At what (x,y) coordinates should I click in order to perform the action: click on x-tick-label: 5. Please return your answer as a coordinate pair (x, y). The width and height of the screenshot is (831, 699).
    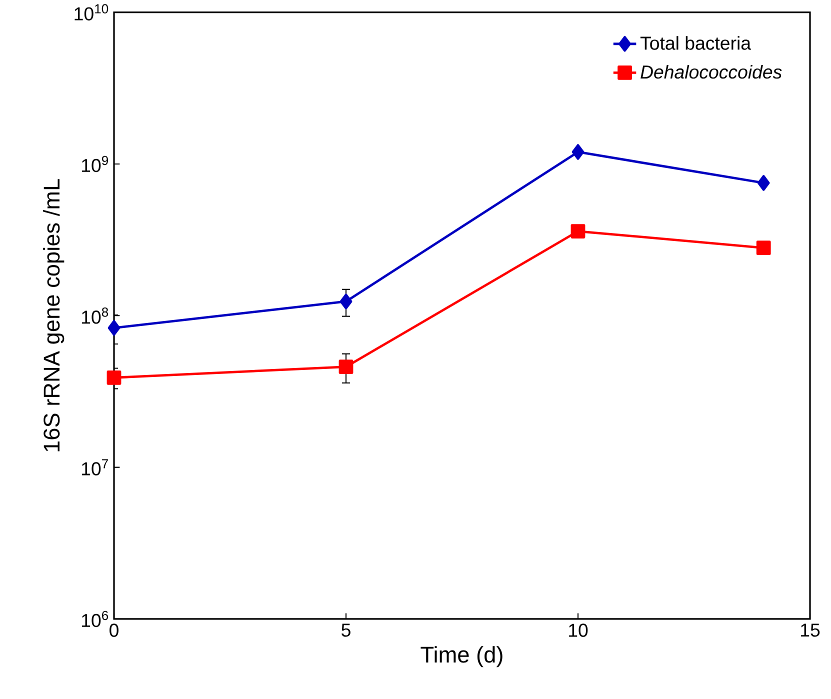
    Looking at the image, I should click on (346, 630).